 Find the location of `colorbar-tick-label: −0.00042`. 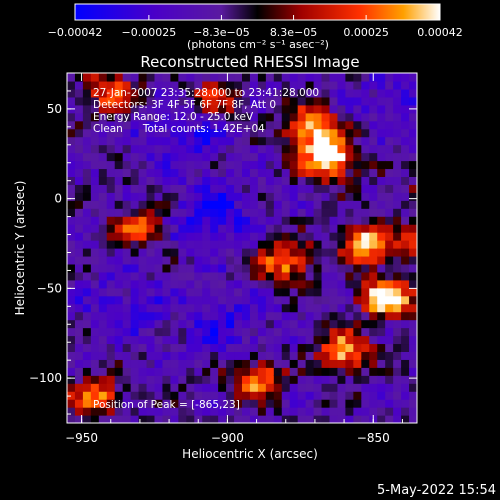

colorbar-tick-label: −0.00042 is located at coordinates (75, 32).